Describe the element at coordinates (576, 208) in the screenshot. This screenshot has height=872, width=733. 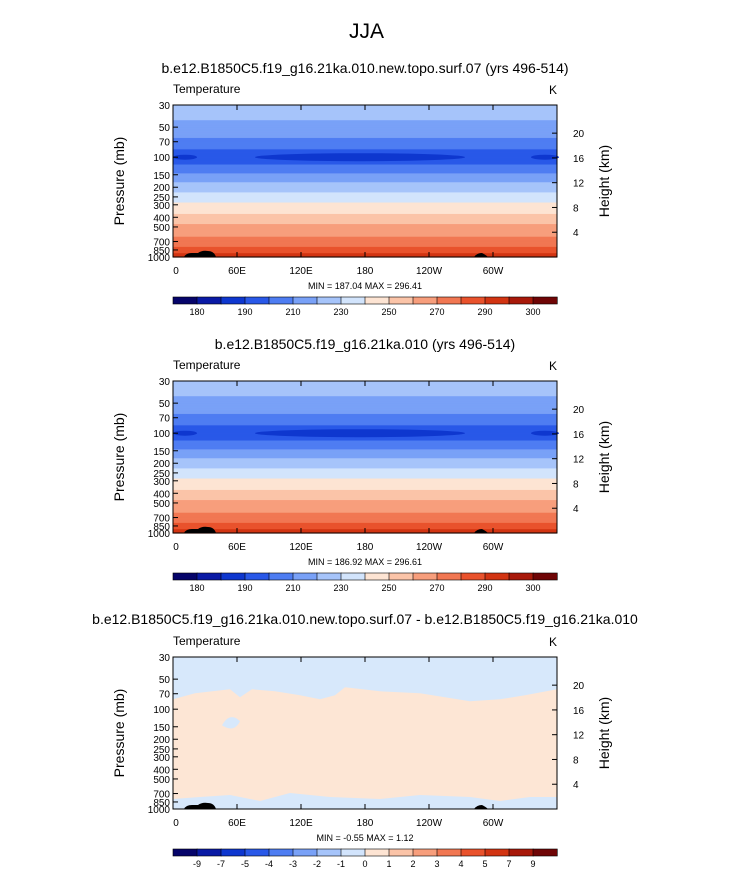
I see `y2-tick-label: 8` at that location.